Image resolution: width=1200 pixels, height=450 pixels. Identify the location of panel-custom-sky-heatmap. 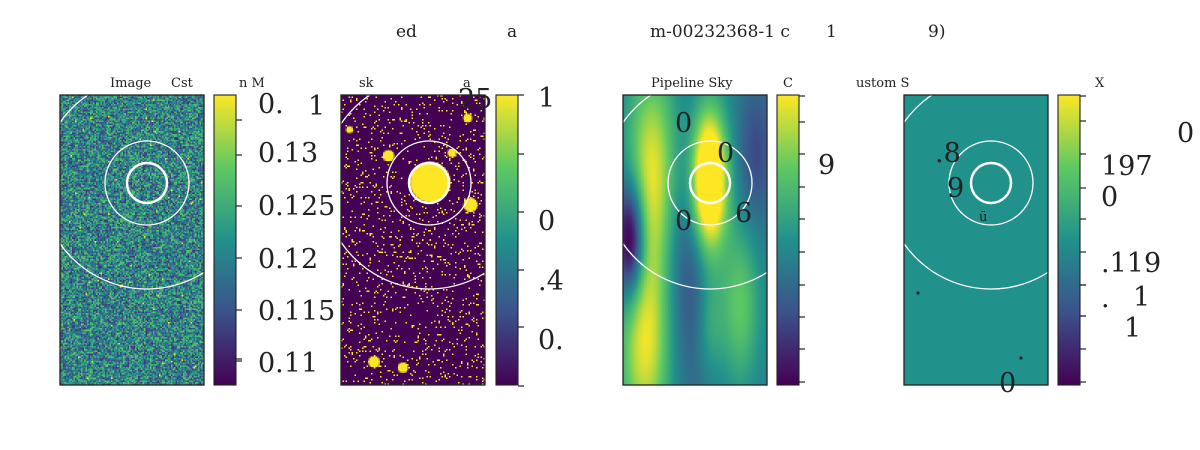
(976, 240).